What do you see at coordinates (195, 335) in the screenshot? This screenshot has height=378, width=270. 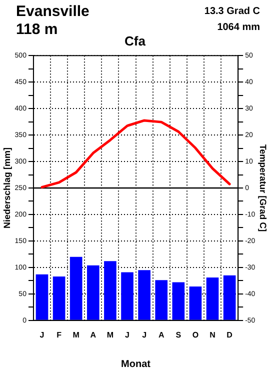 I see `x-tick-label: O` at bounding box center [195, 335].